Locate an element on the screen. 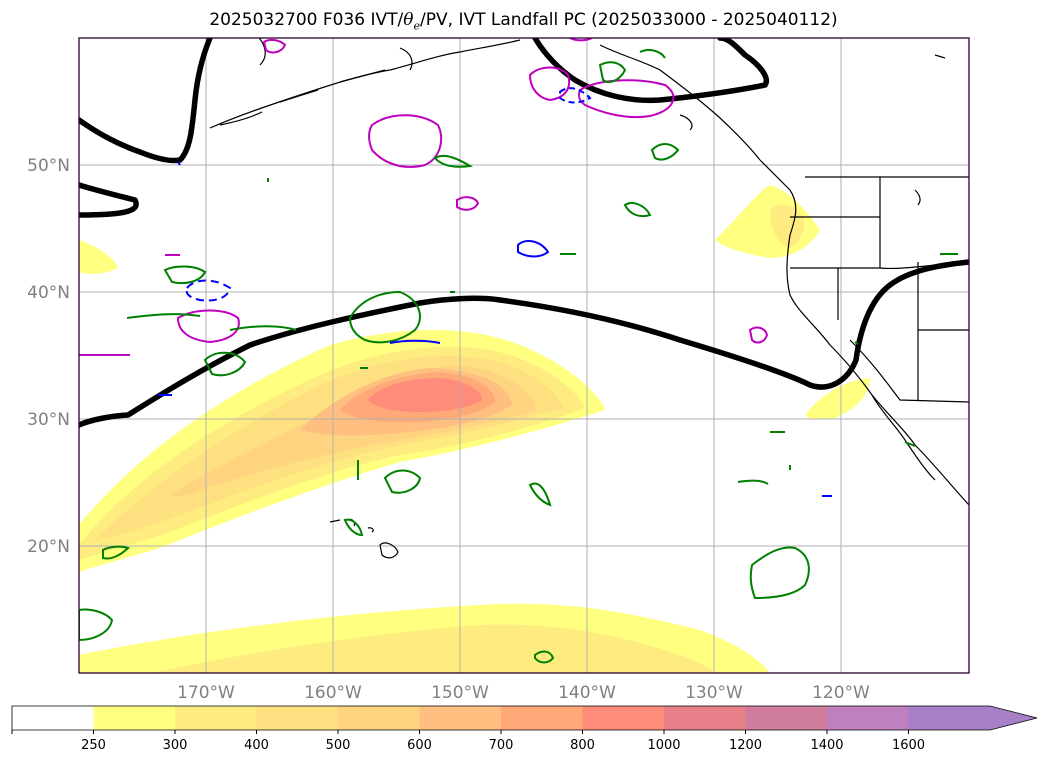  alaska-gulf-coast is located at coordinates (680, 102).